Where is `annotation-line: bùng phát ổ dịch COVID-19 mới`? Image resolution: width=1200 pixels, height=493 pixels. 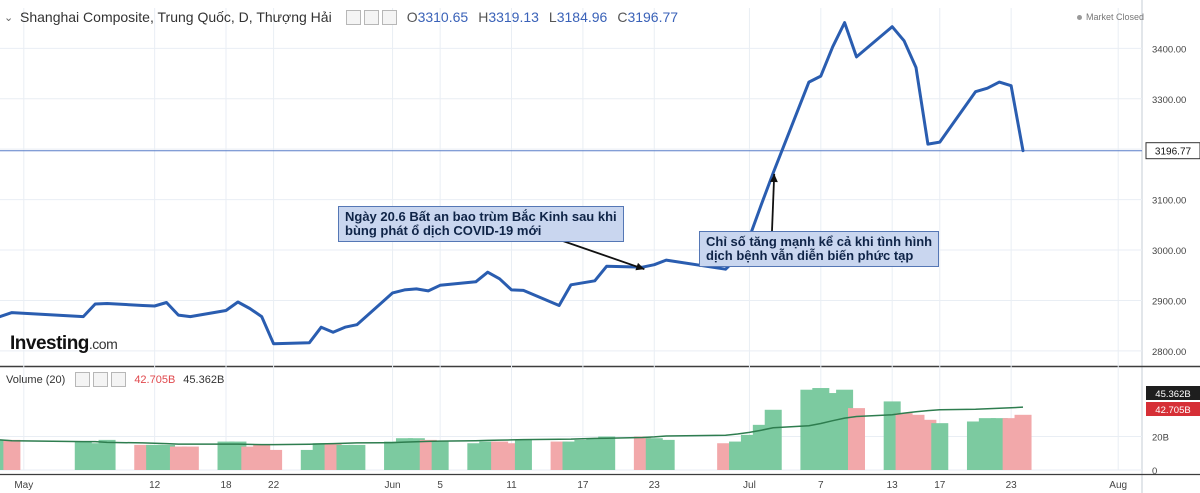
annotation-line: bùng phát ổ dịch COVID-19 mới is located at coordinates (443, 230).